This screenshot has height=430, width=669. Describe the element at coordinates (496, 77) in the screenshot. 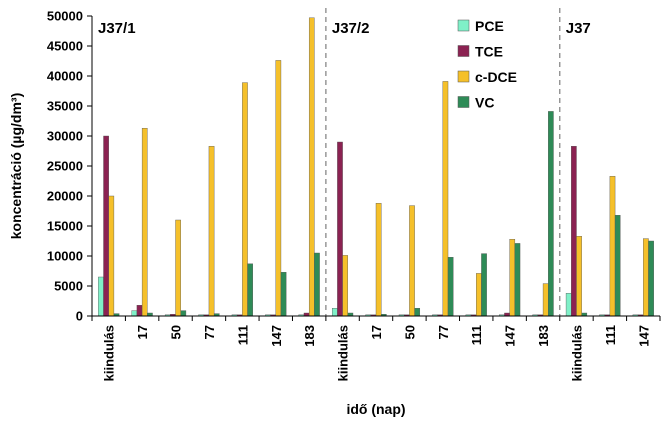

I see `legend-label-c-dce: c-DCE` at that location.